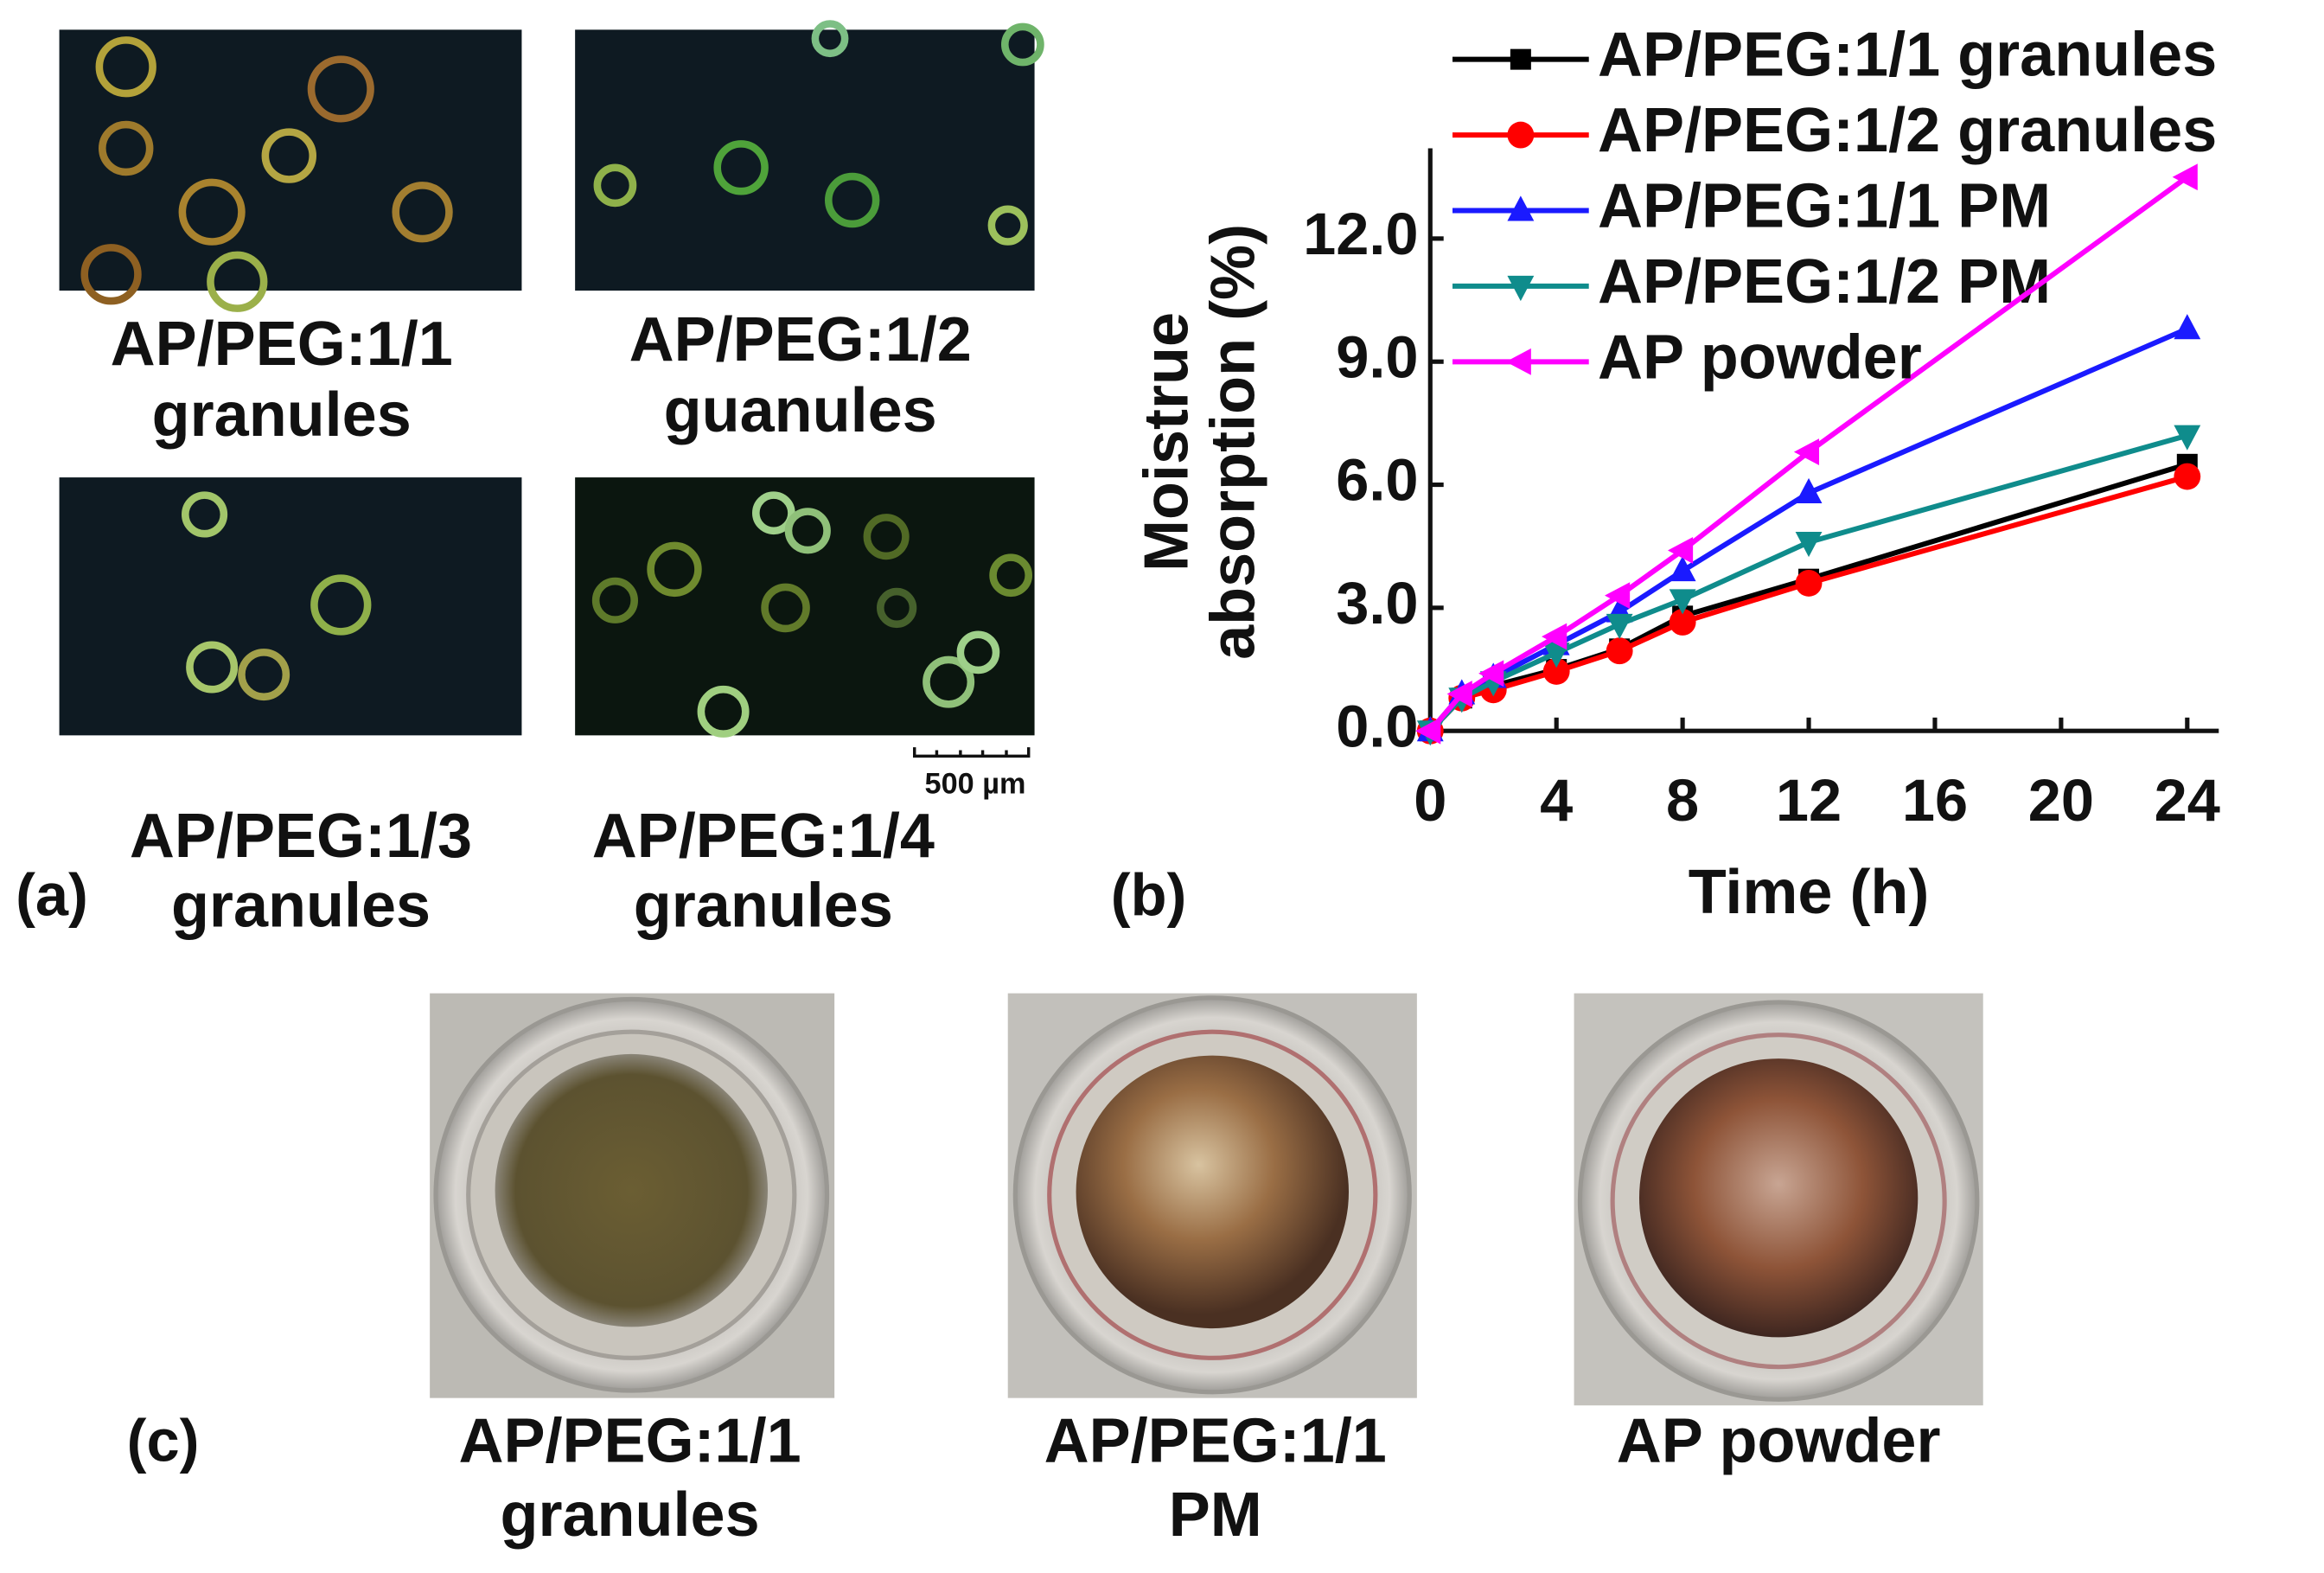 The image size is (2324, 1573). Describe the element at coordinates (975, 785) in the screenshot. I see `scale-bar-label: 500 µm` at that location.